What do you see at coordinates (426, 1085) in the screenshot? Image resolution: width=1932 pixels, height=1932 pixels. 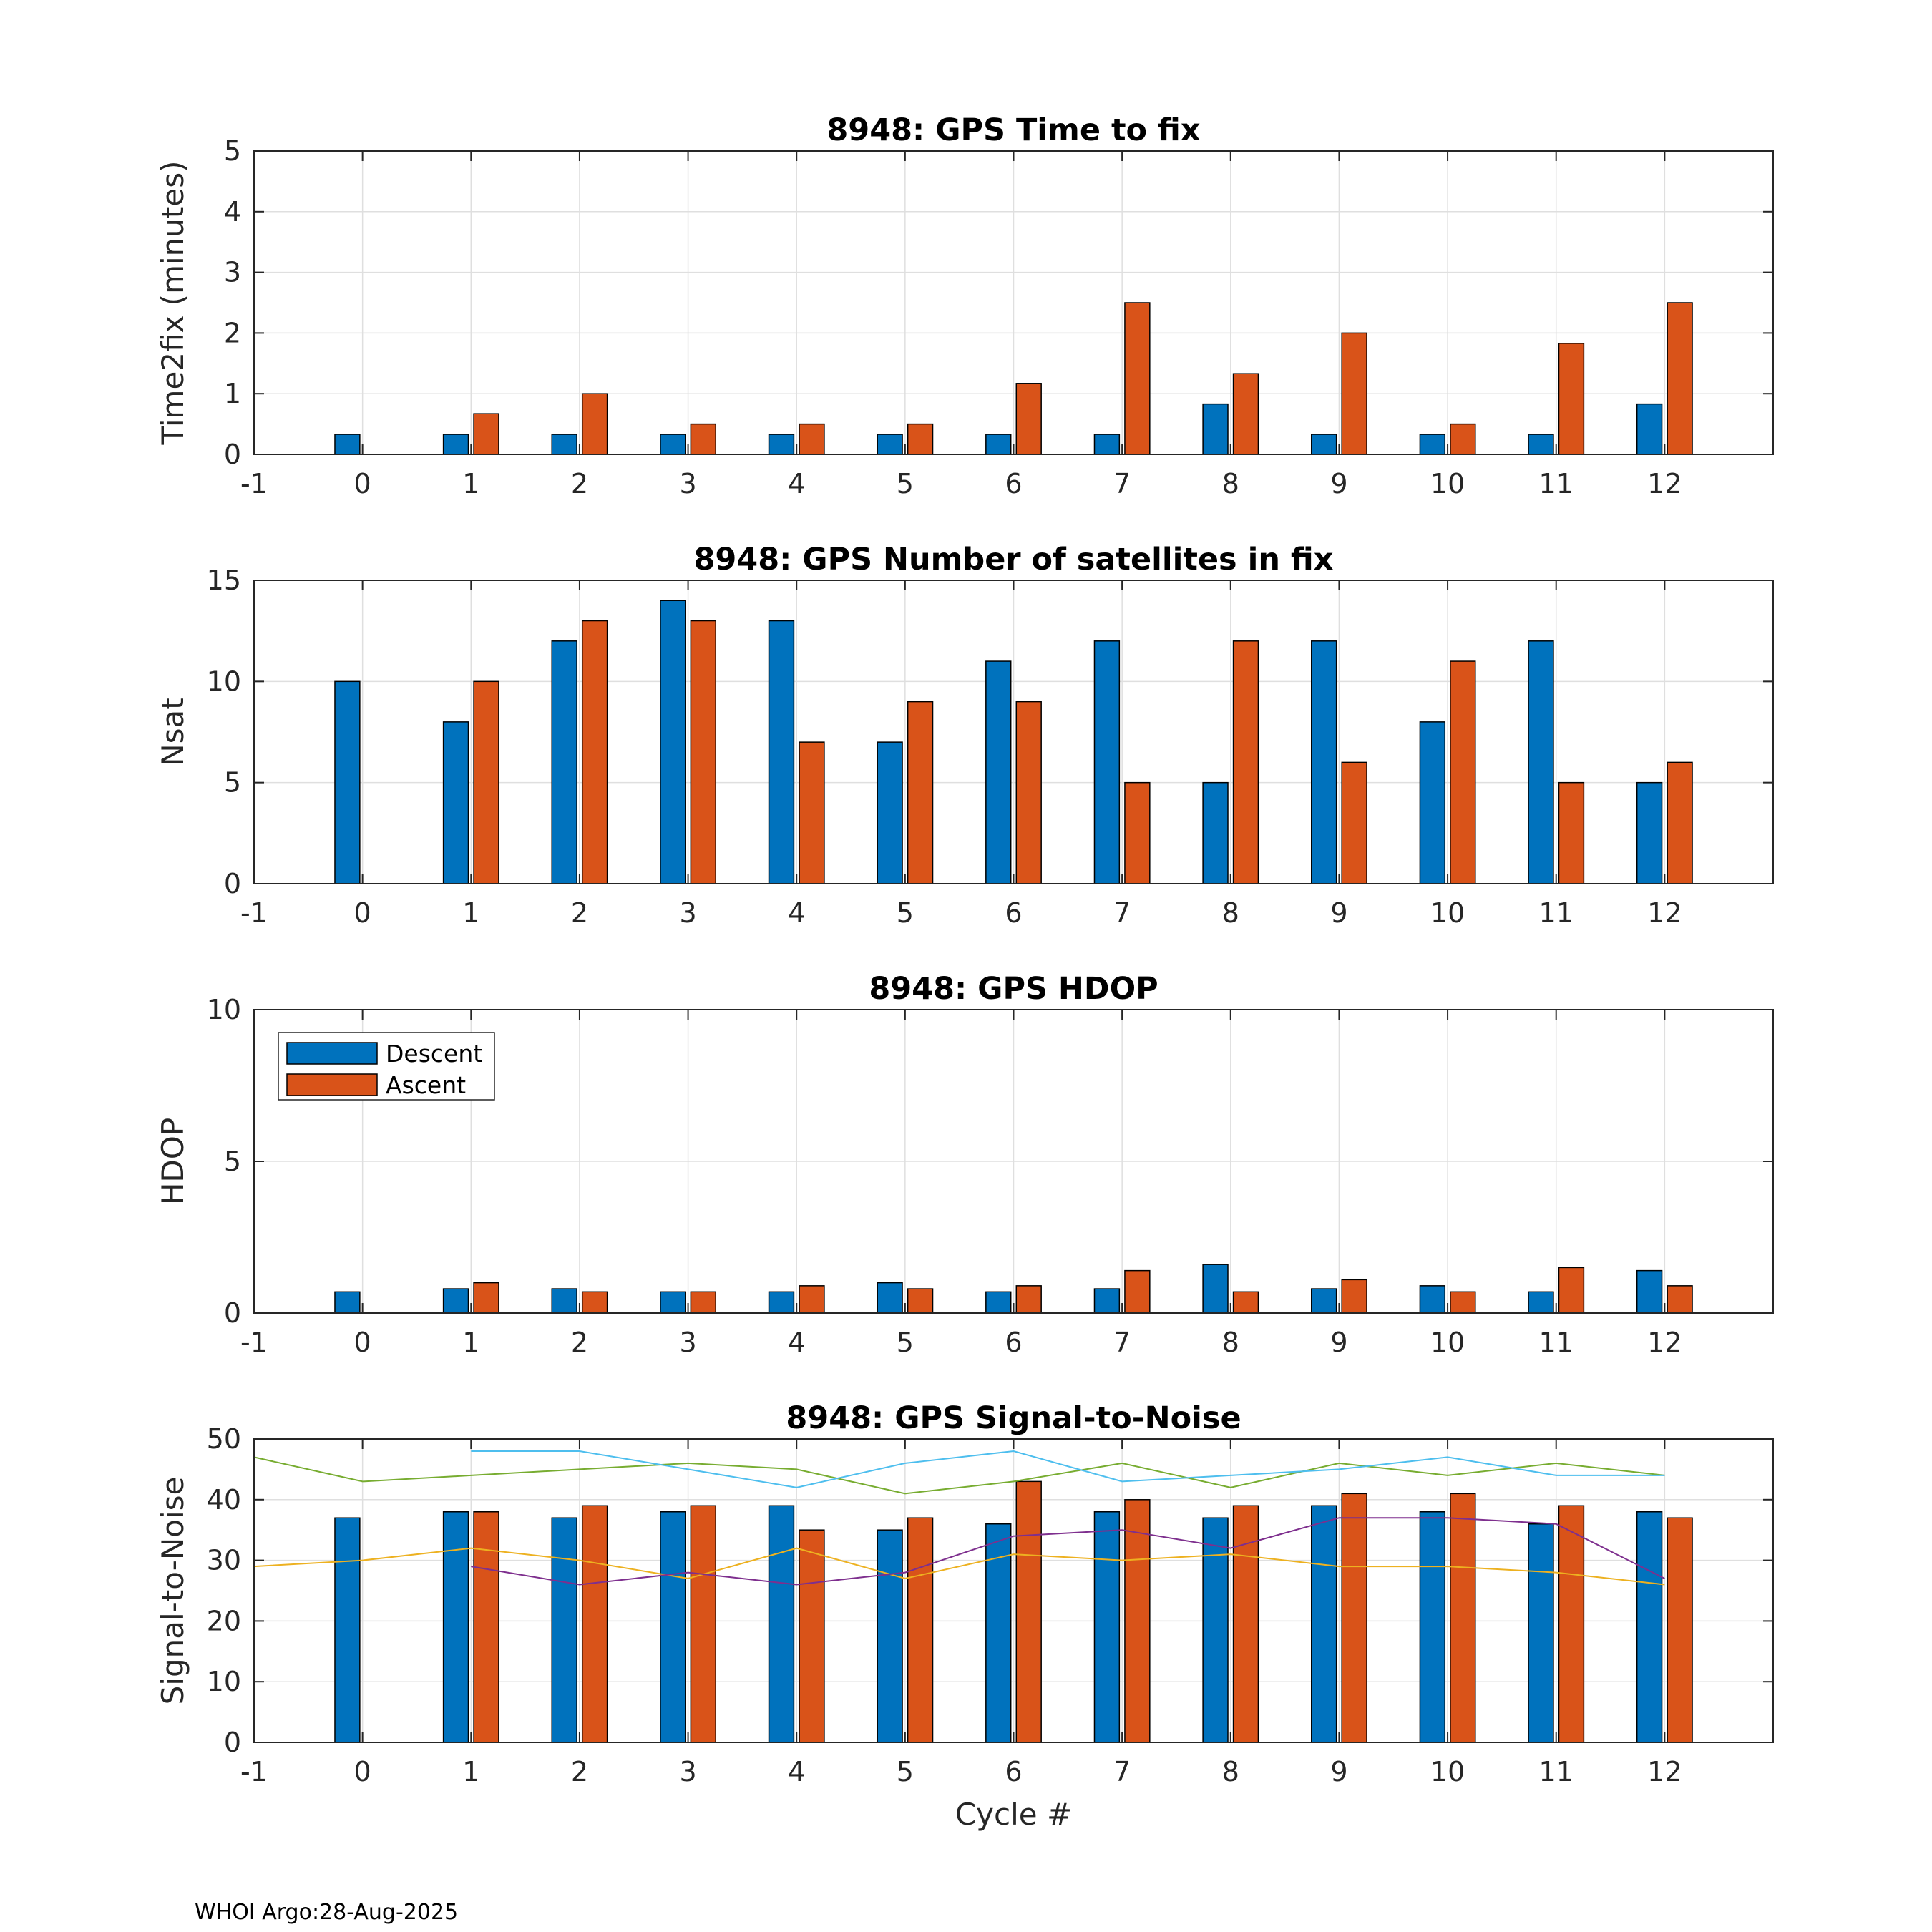 I see `legend-label-ascent: Ascent` at bounding box center [426, 1085].